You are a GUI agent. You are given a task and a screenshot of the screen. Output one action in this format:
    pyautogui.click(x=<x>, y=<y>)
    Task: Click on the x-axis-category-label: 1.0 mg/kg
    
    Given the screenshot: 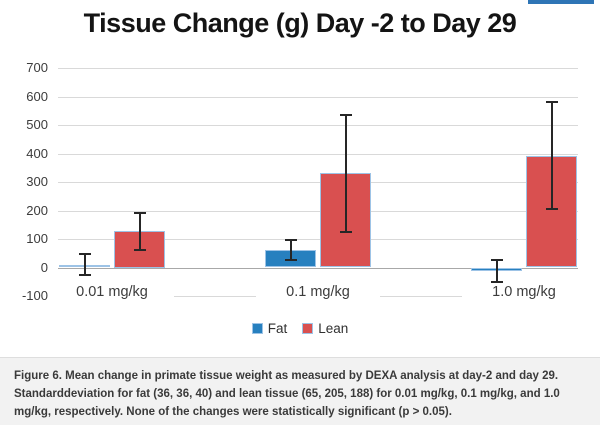 What is the action you would take?
    pyautogui.click(x=524, y=292)
    